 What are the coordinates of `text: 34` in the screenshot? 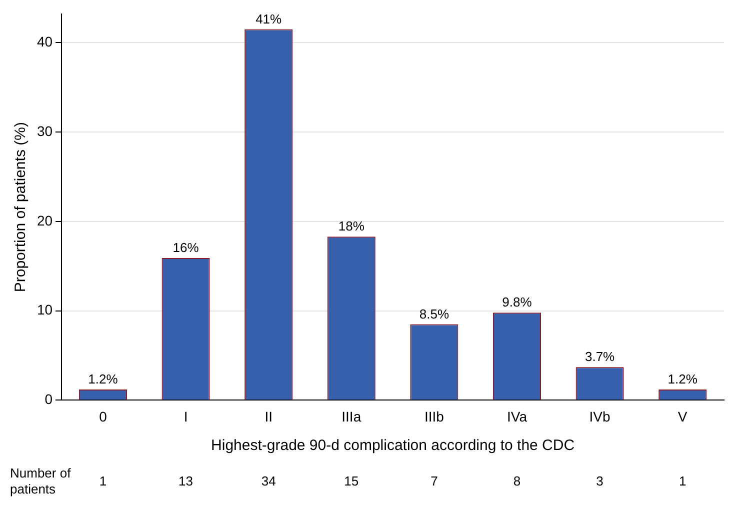 It's located at (268, 481).